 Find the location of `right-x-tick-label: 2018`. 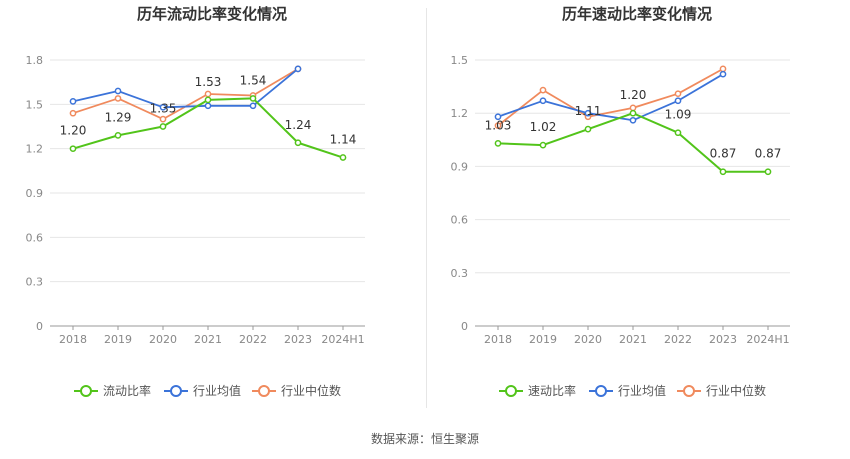

right-x-tick-label: 2018 is located at coordinates (498, 339).